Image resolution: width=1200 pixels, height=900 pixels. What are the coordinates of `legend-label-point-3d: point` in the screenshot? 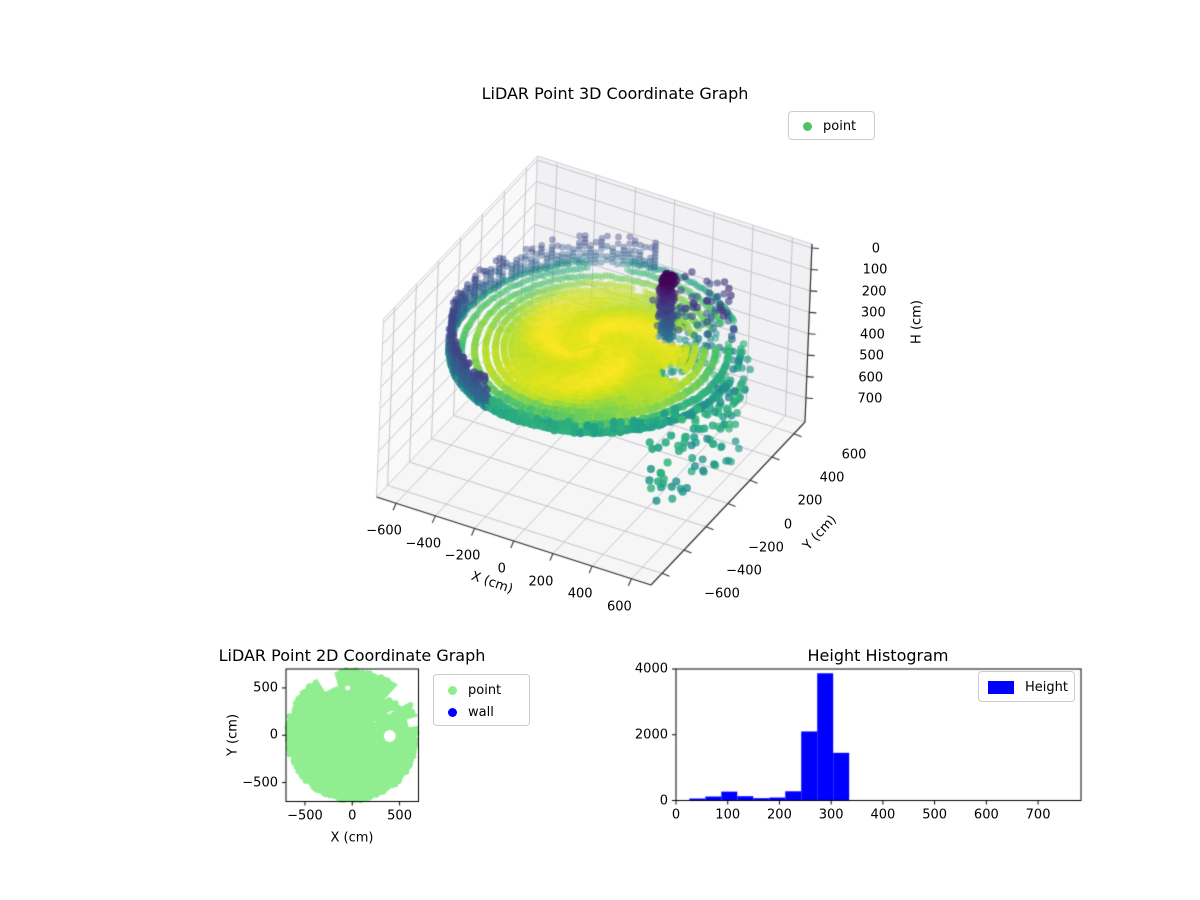 It's located at (840, 126).